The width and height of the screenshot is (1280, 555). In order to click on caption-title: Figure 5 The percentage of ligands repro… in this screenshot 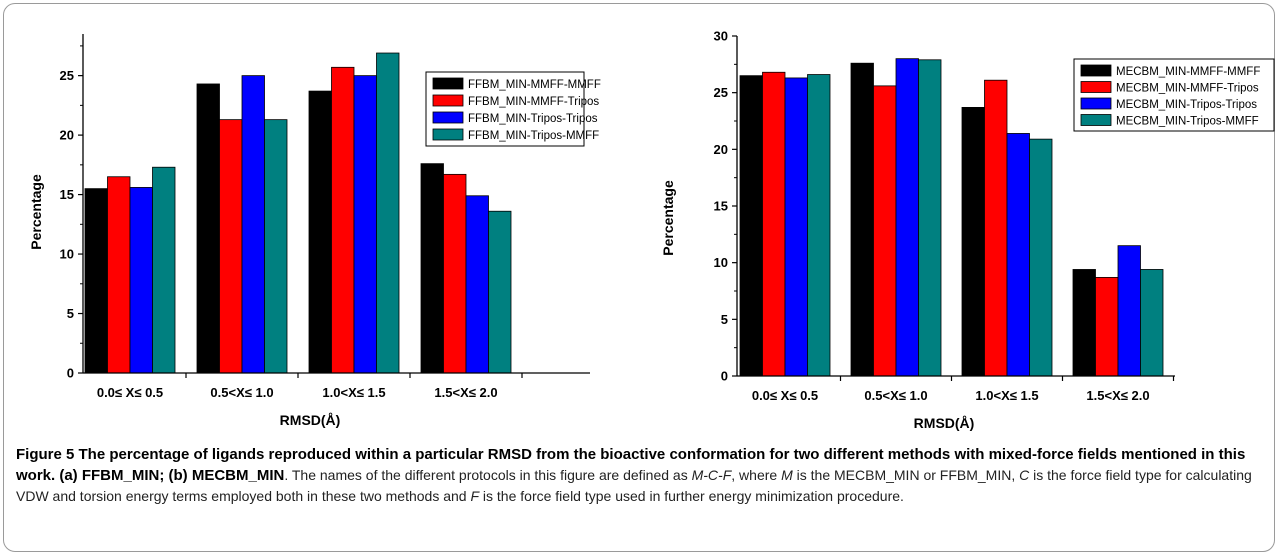, I will do `click(631, 465)`.